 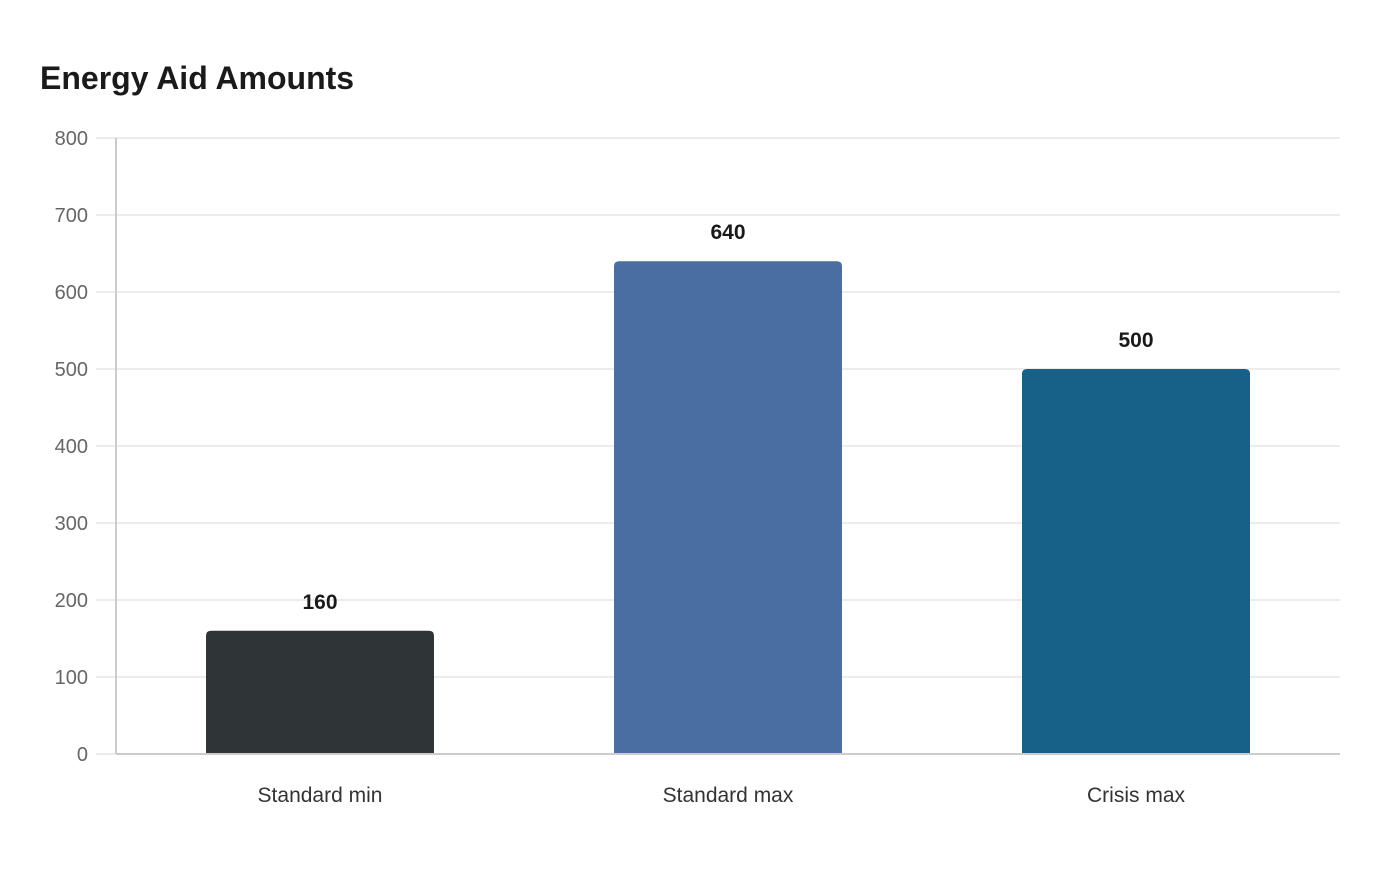 What do you see at coordinates (320, 692) in the screenshot?
I see `bar-standard-min` at bounding box center [320, 692].